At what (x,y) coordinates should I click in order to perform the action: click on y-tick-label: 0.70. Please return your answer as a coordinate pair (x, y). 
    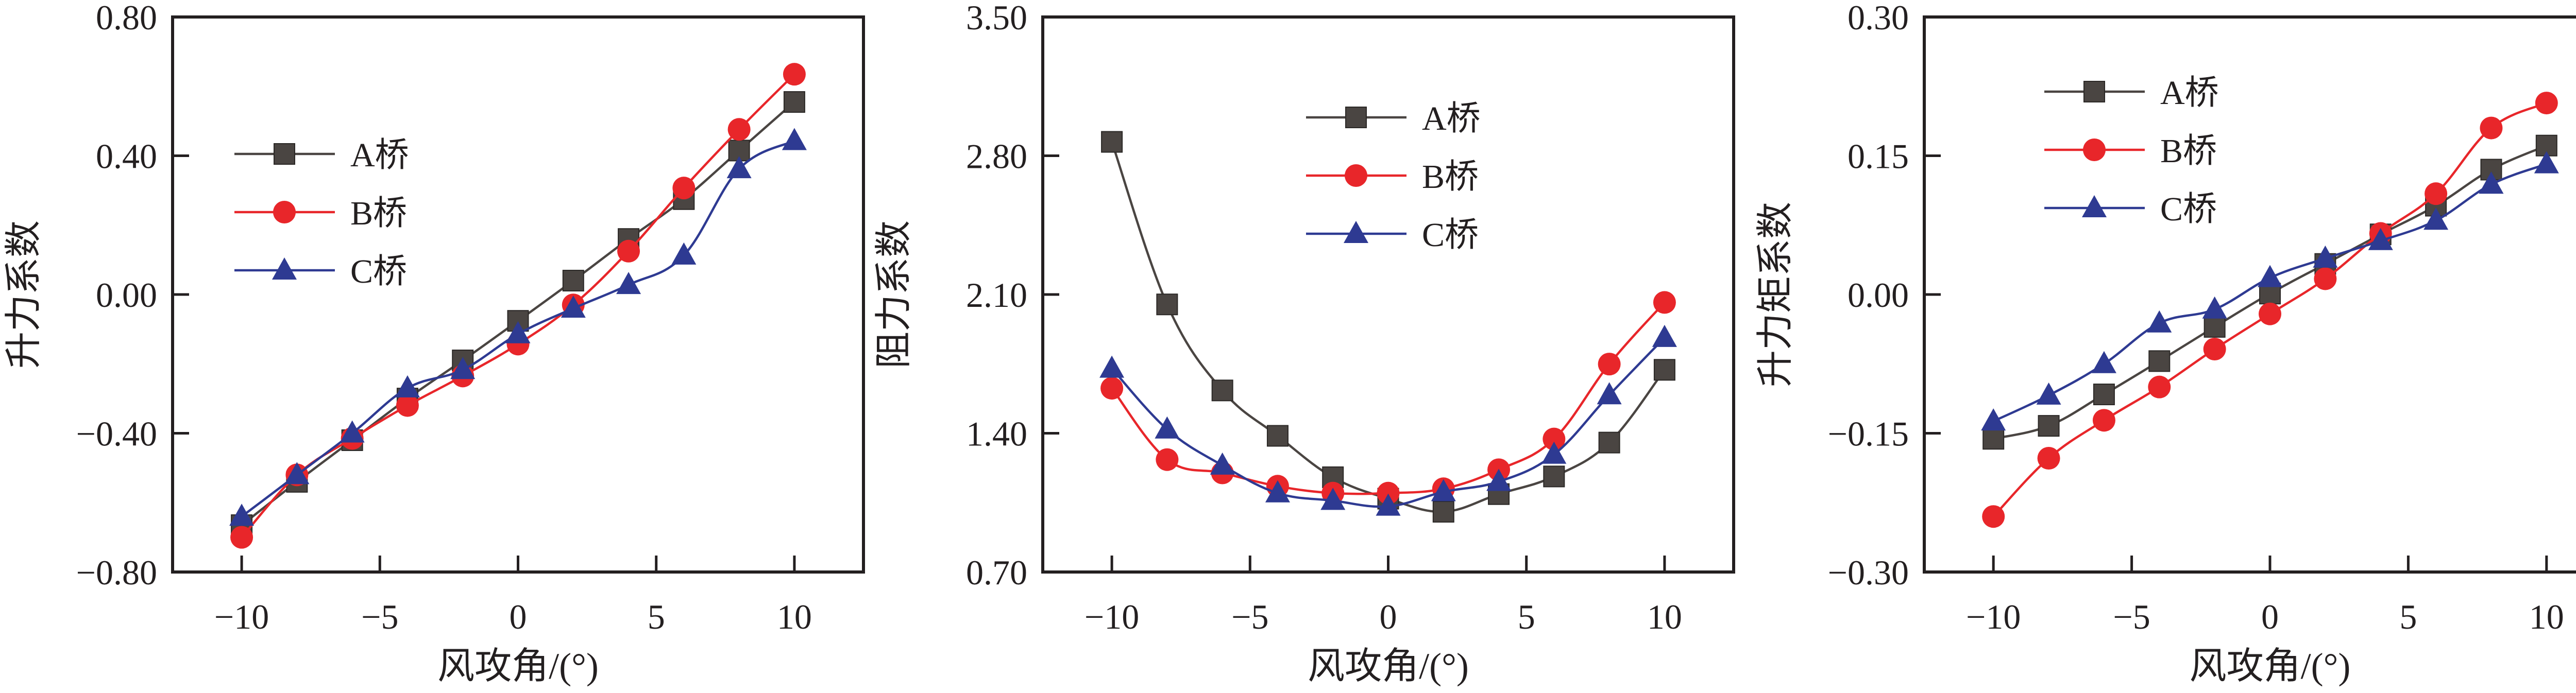
    Looking at the image, I should click on (996, 572).